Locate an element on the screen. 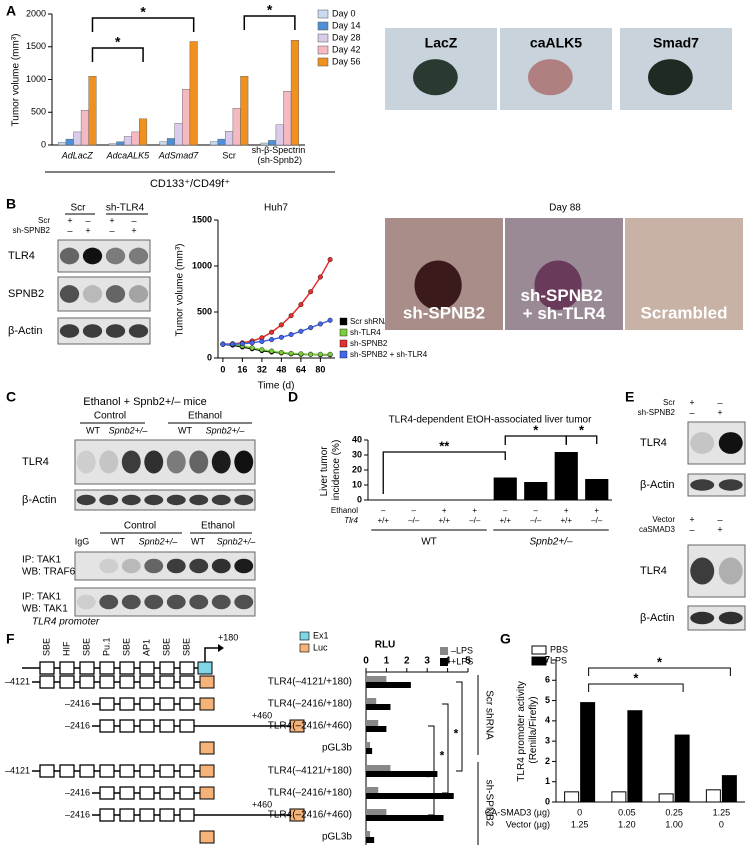 This screenshot has width=755, height=848. row-label: sh-SPNB2 is located at coordinates (657, 412).